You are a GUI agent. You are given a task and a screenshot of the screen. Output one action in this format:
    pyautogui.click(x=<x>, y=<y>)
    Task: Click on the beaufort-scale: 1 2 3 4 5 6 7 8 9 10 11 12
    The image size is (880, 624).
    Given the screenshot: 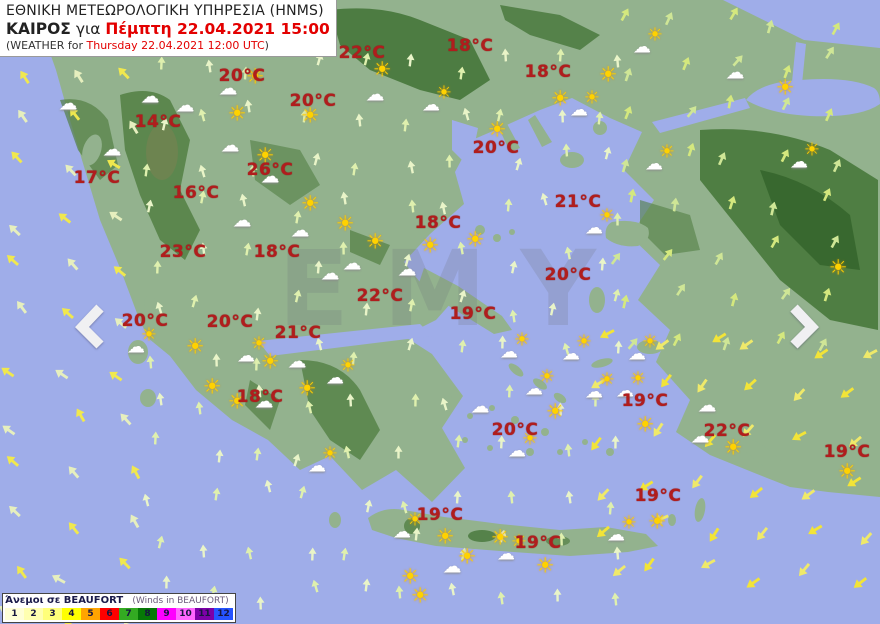 What is the action you would take?
    pyautogui.click(x=119, y=614)
    